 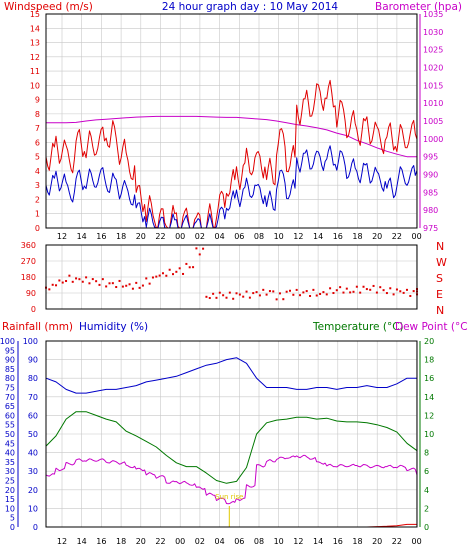 What do you see at coordinates (220, 236) in the screenshot?
I see `x-tick-label: 04` at bounding box center [220, 236].